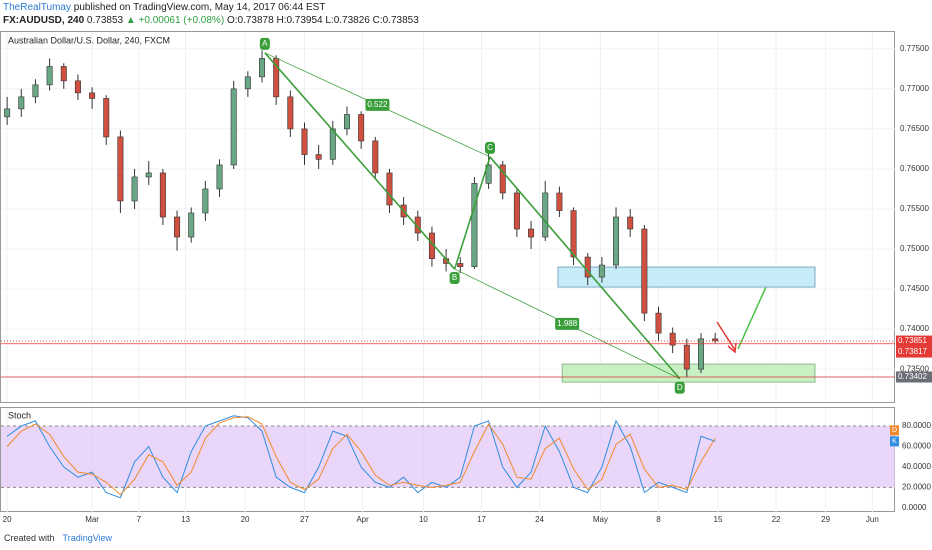 The width and height of the screenshot is (932, 550). I want to click on x-tick-label: 22, so click(776, 519).